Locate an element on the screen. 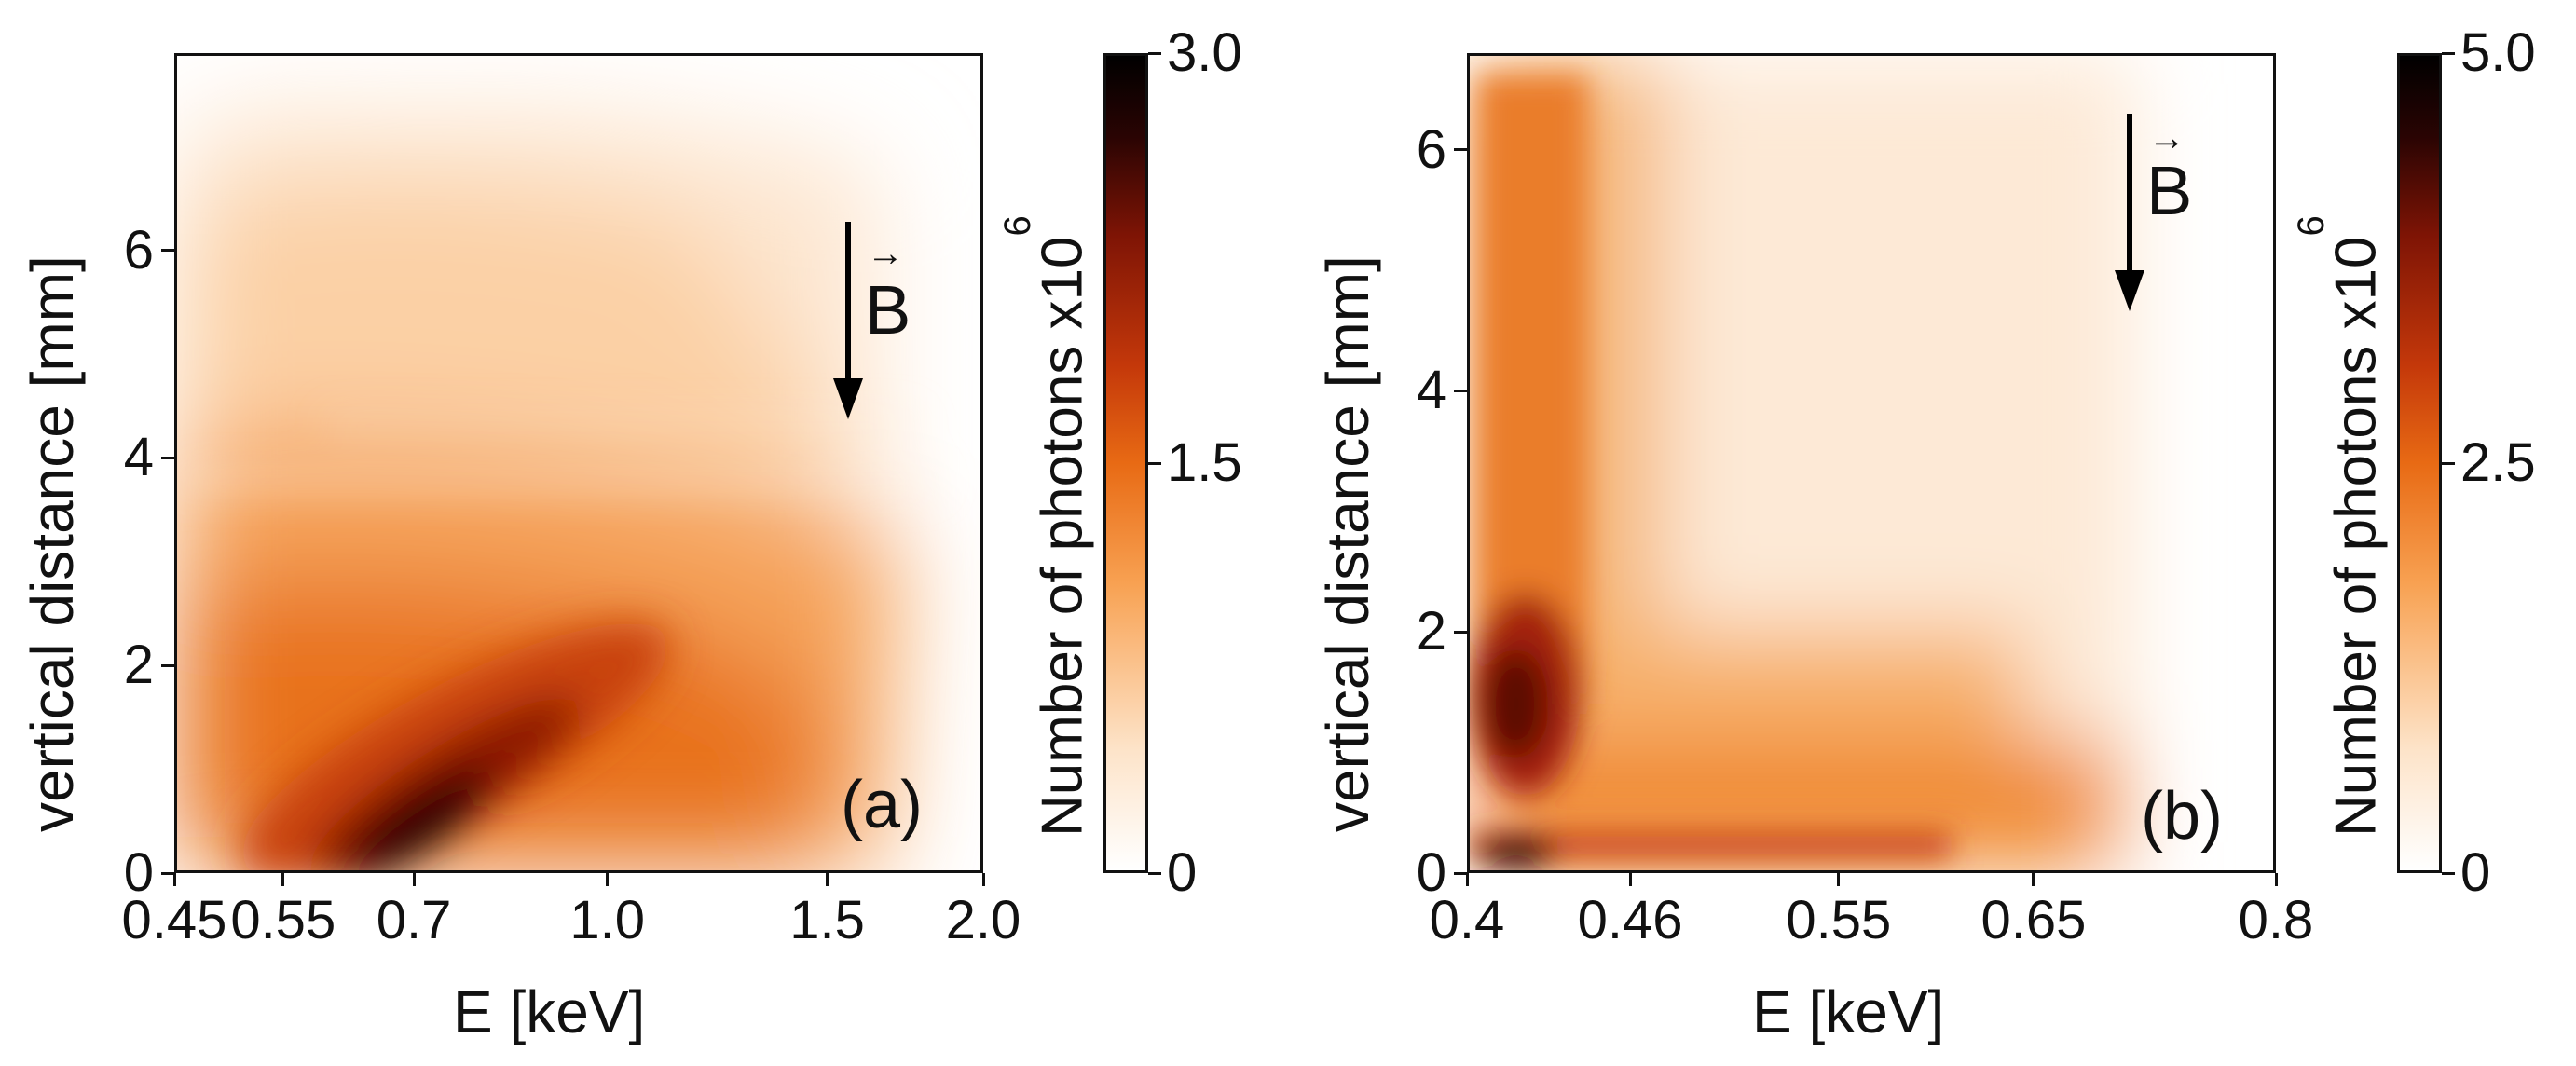  colorbar-tick-label-a: 3.0 is located at coordinates (1204, 52).